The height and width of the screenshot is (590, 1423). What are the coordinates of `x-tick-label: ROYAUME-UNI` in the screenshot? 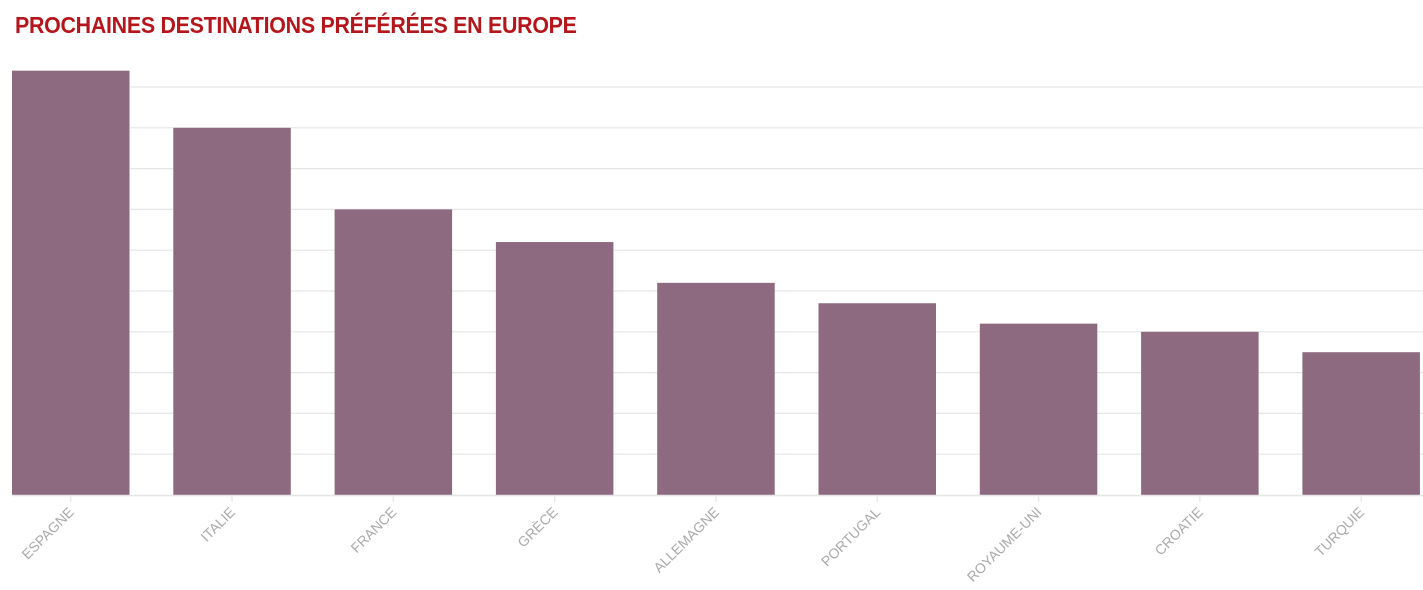 It's located at (1004, 544).